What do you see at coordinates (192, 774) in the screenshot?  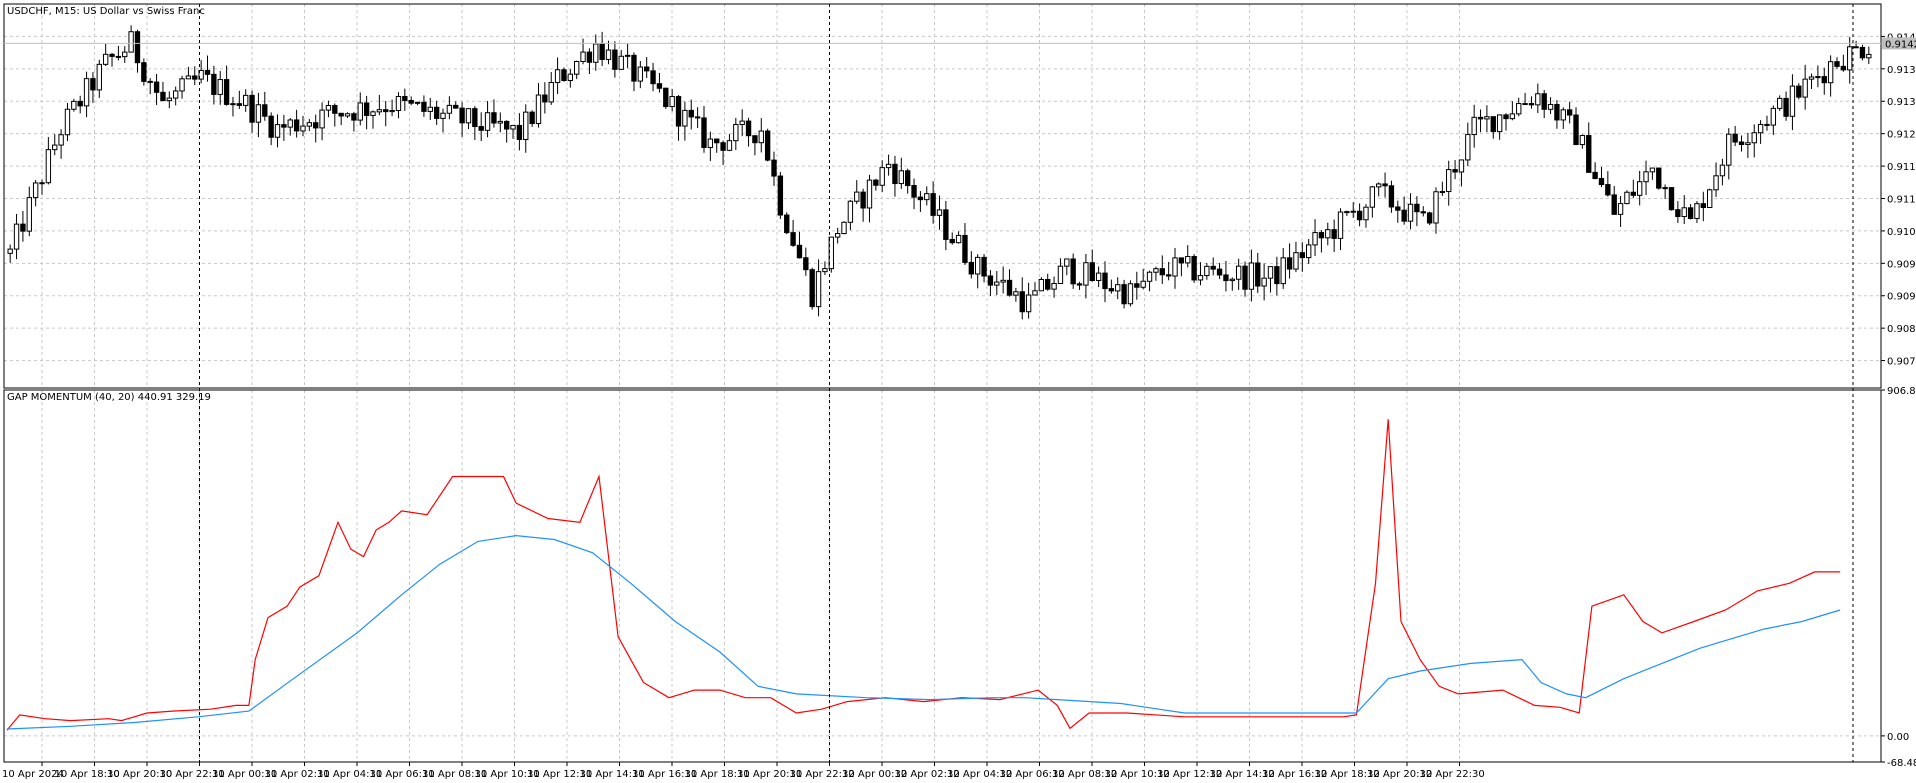 I see `time-tick-label: 10 Apr 22:30` at bounding box center [192, 774].